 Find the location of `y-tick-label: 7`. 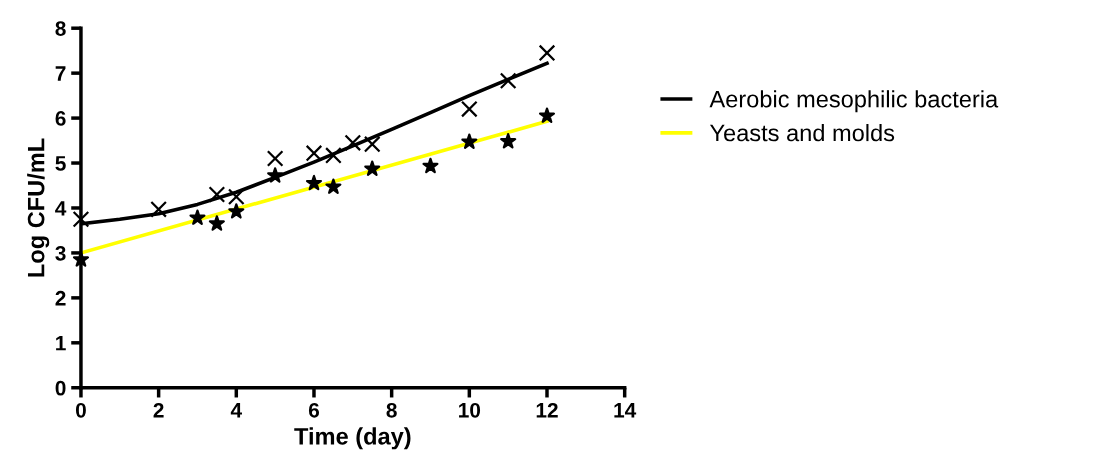

y-tick-label: 7 is located at coordinates (60, 73).